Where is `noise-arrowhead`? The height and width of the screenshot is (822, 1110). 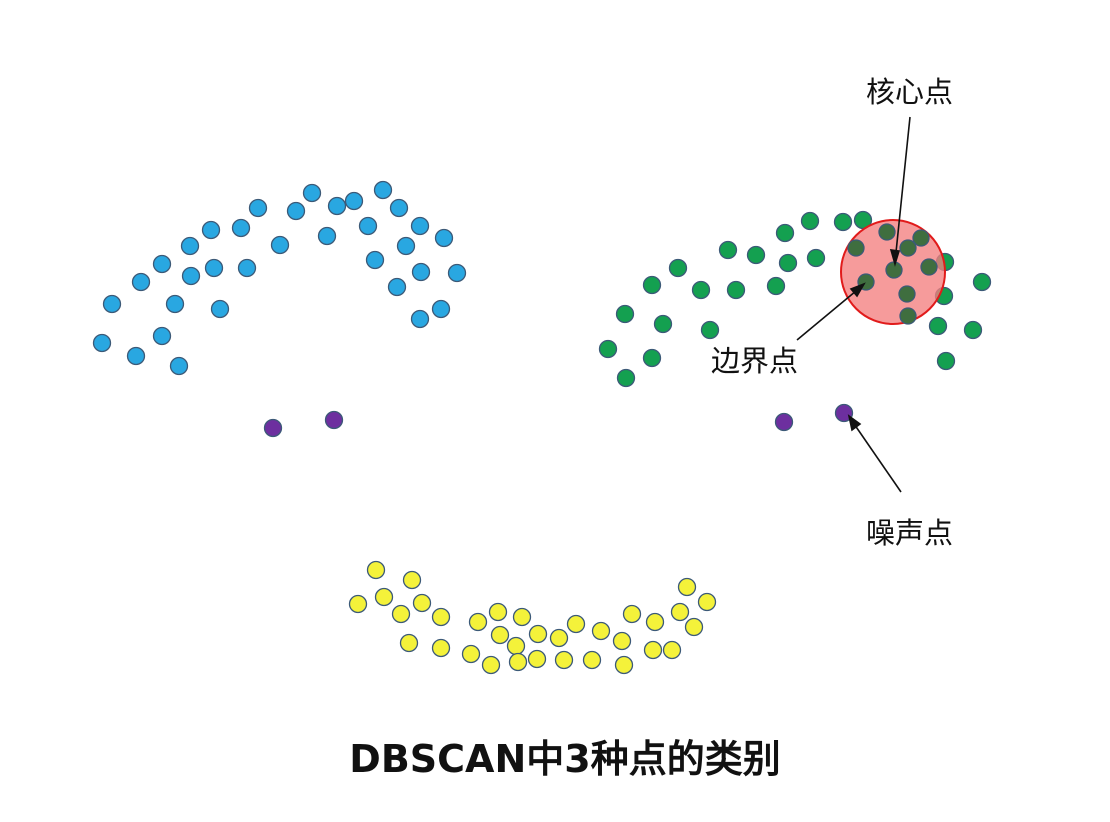
noise-arrowhead is located at coordinates (854, 423).